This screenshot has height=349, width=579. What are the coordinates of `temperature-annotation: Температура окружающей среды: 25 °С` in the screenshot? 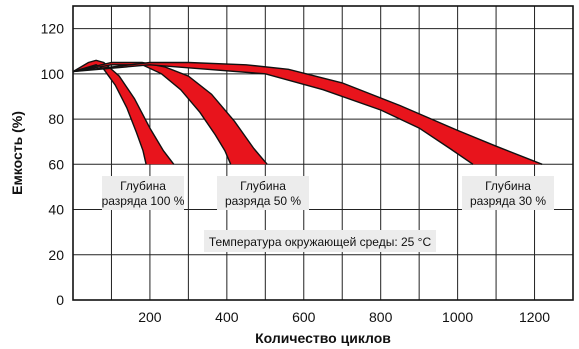 It's located at (320, 241).